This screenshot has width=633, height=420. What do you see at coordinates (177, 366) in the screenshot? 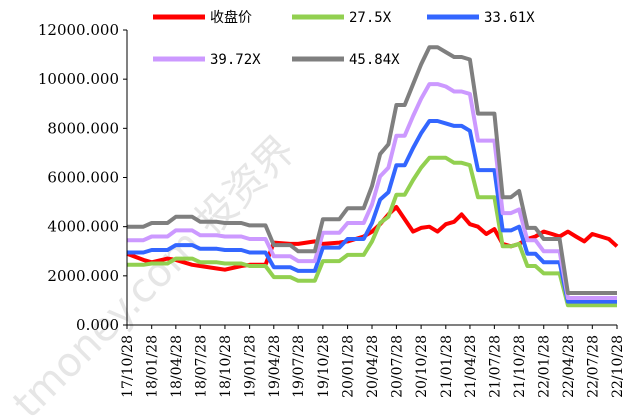
I see `x-tick-label: 18/04/28` at bounding box center [177, 366].